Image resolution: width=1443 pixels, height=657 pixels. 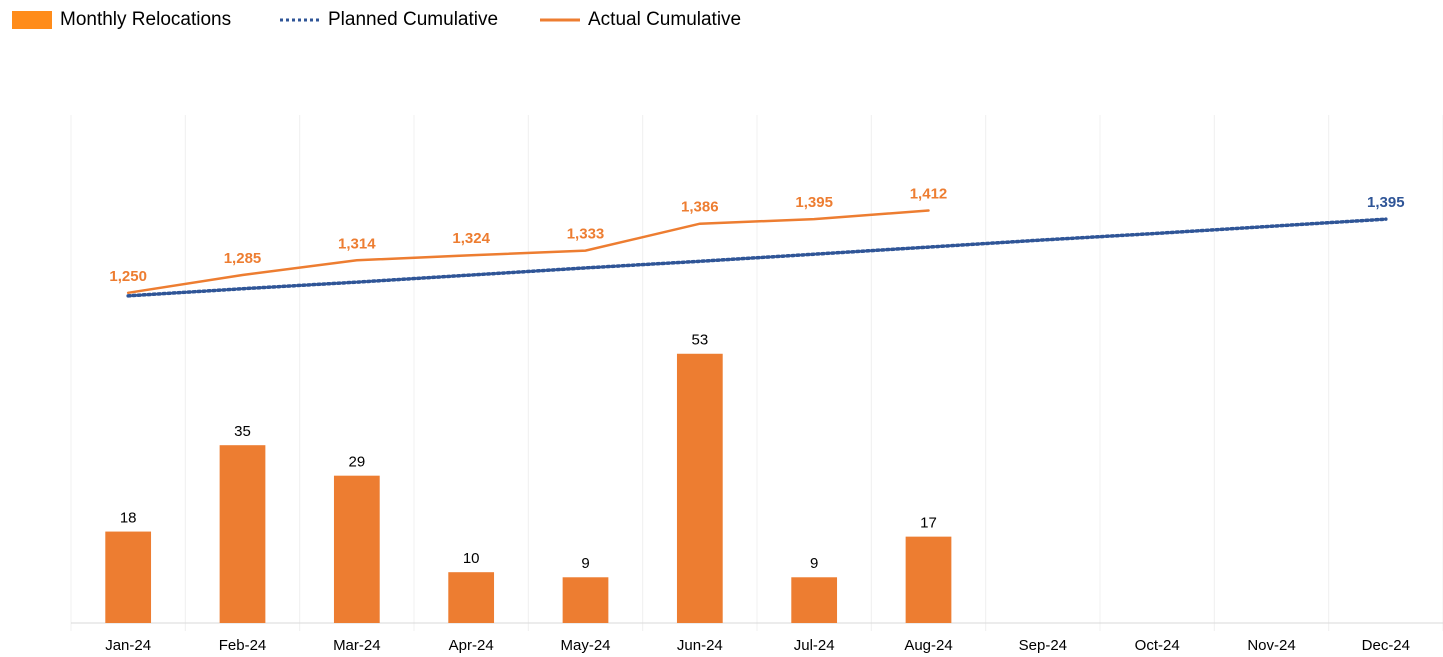 I want to click on bar-value-label: 35, so click(x=242, y=431).